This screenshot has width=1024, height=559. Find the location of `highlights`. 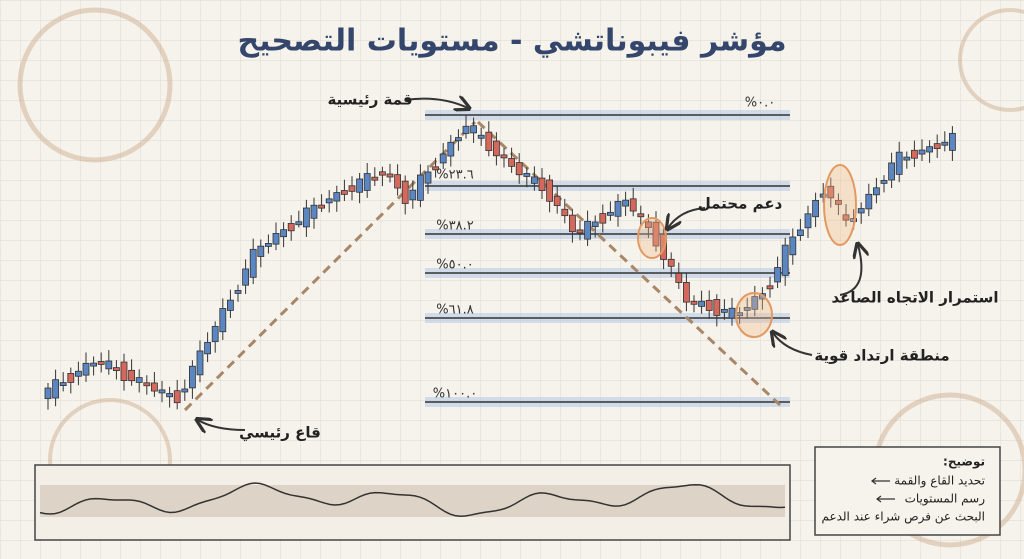

highlights is located at coordinates (747, 251).